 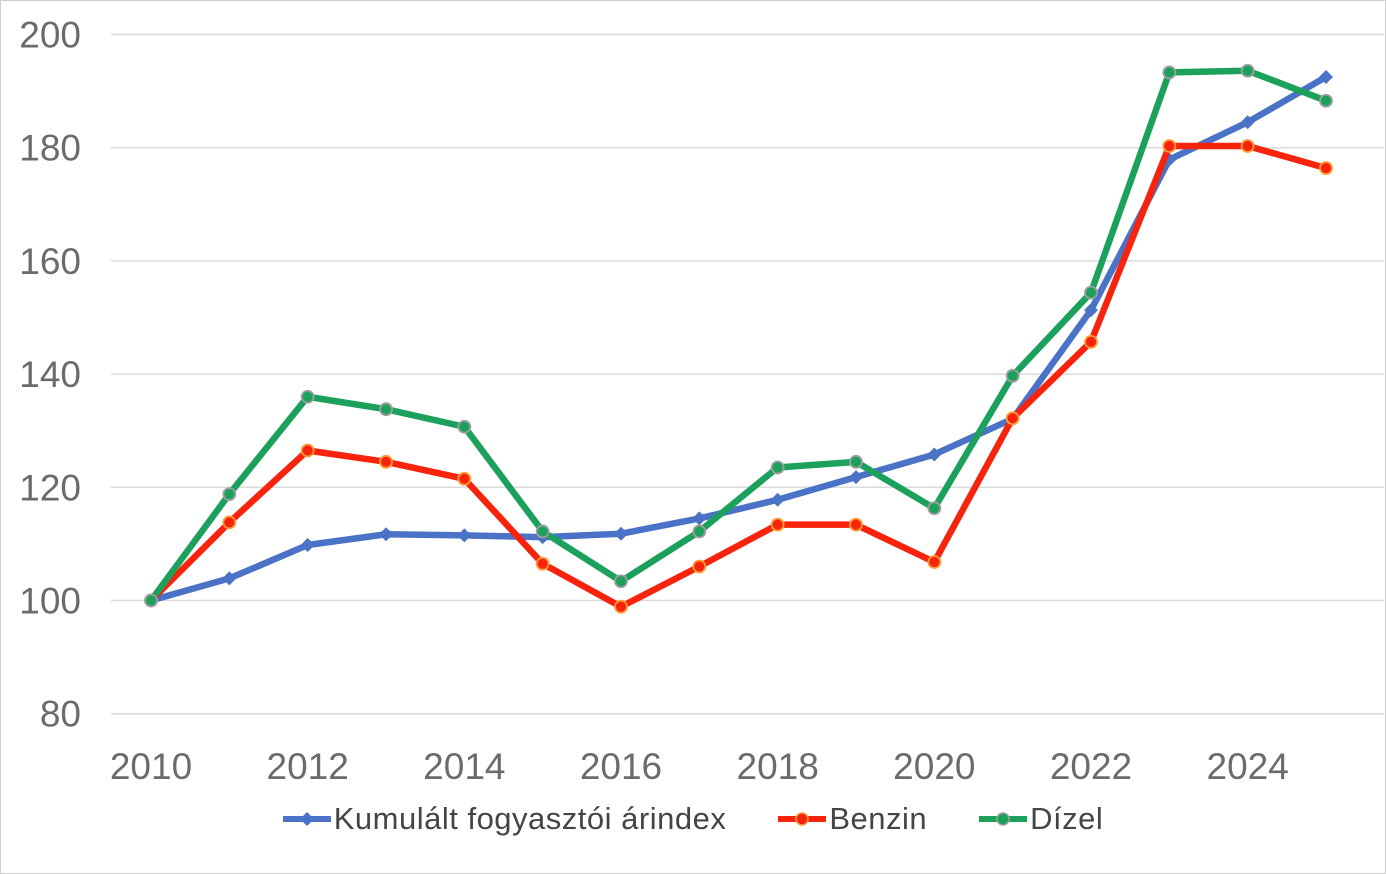 What do you see at coordinates (306, 819) in the screenshot?
I see `cpi-legend-marker-icon` at bounding box center [306, 819].